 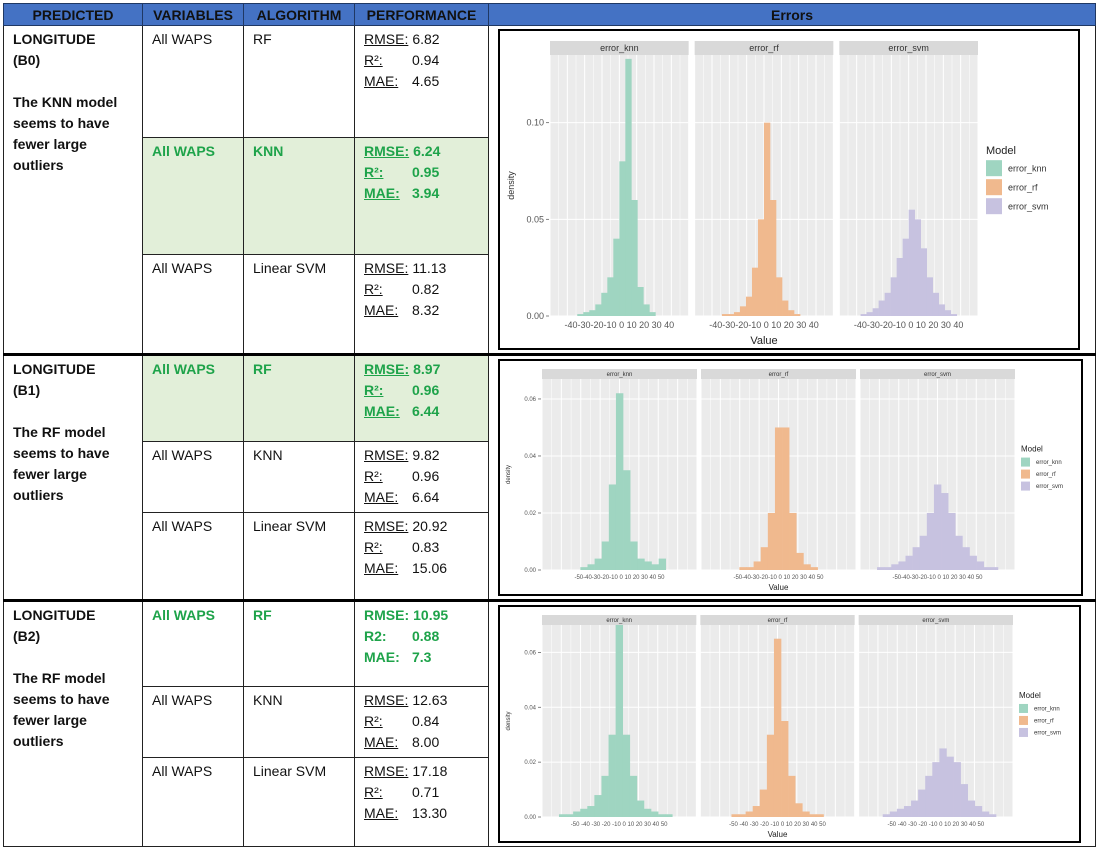 I want to click on header-algorithm: ALGORITHM, so click(x=299, y=14).